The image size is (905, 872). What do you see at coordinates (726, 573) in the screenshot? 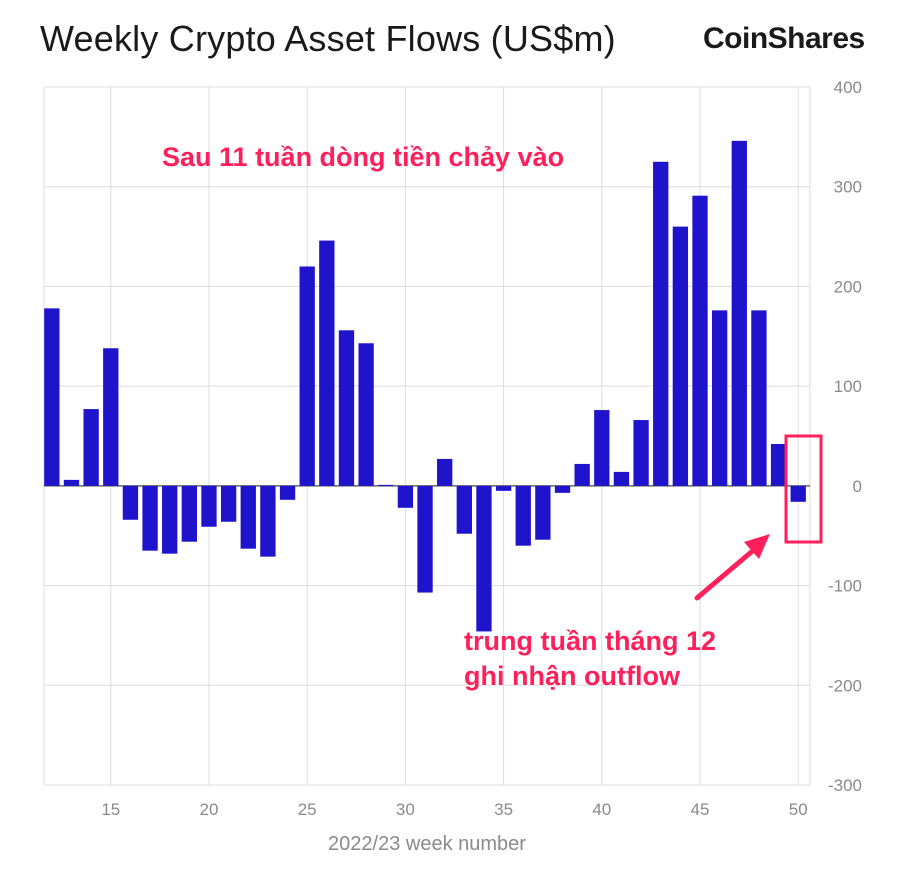
I see `highlight-arrow-shaft` at bounding box center [726, 573].